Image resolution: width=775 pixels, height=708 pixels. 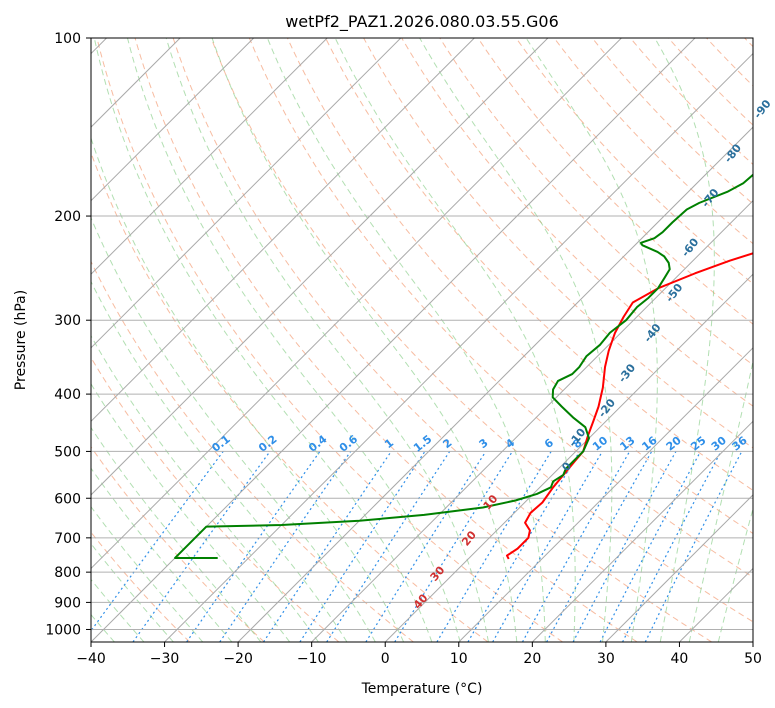 I want to click on x-axis-label: Temperature (°C), so click(x=422, y=689).